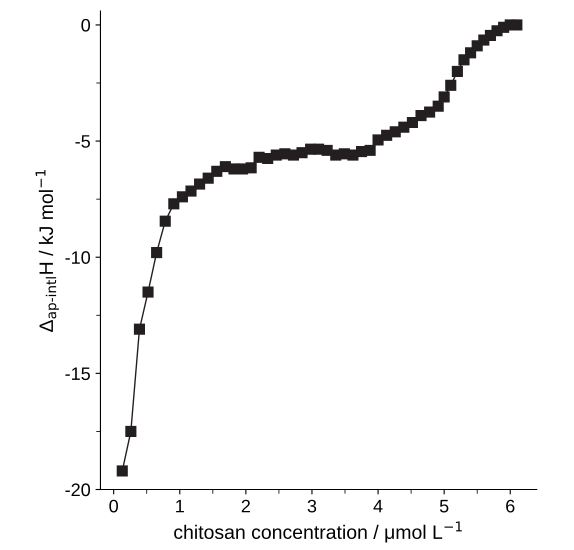  Describe the element at coordinates (444, 506) in the screenshot. I see `x-tick-label: 5` at that location.